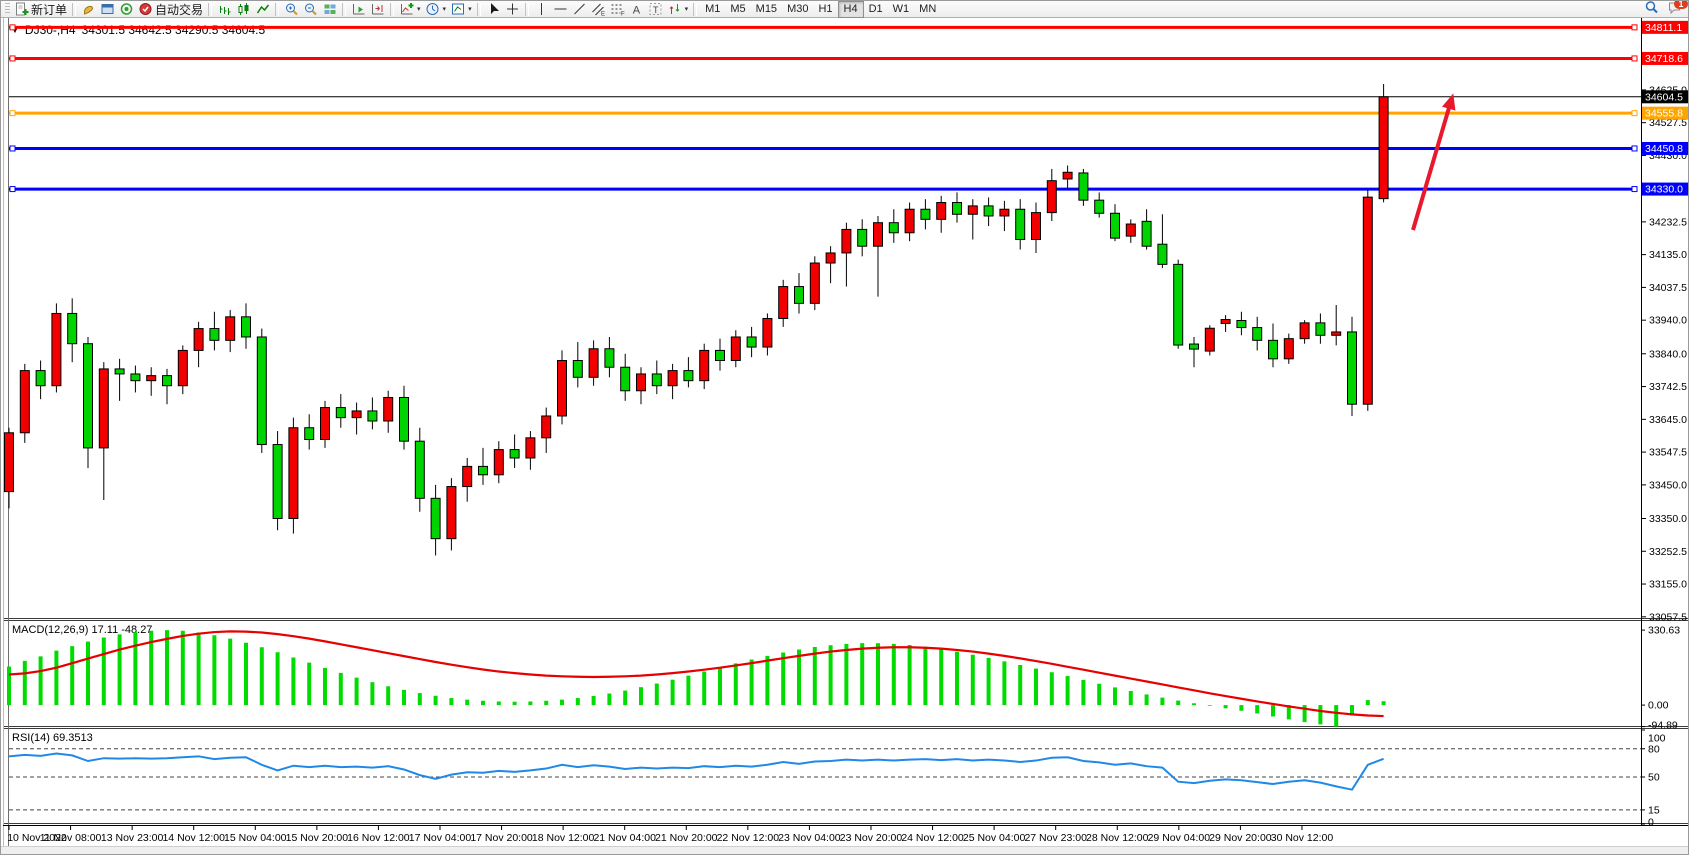 The height and width of the screenshot is (855, 1689). What do you see at coordinates (1651, 823) in the screenshot?
I see `rsi-tick-label: 0` at bounding box center [1651, 823].